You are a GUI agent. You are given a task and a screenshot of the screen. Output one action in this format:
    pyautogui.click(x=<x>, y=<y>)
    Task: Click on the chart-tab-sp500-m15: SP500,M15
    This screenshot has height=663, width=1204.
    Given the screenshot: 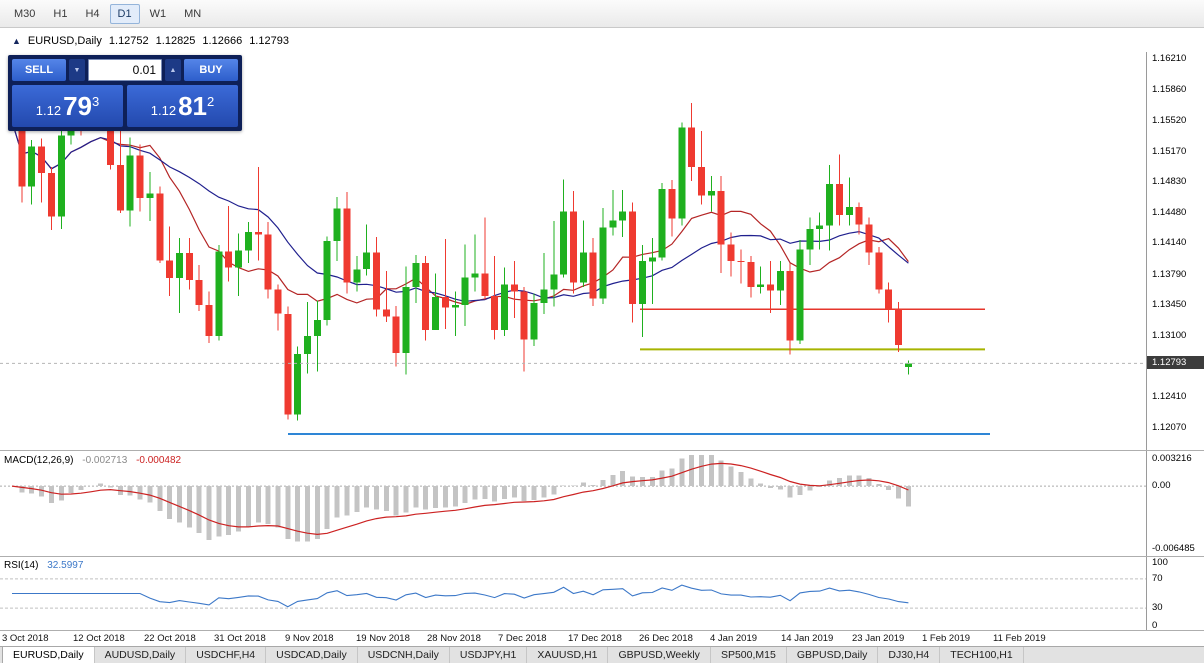 What is the action you would take?
    pyautogui.click(x=749, y=655)
    